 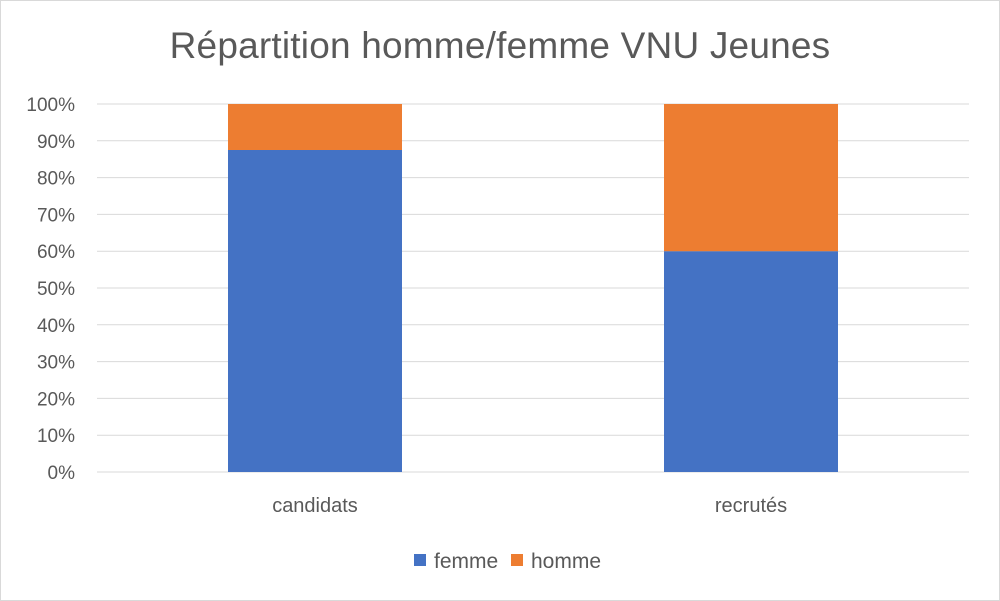 What do you see at coordinates (56, 252) in the screenshot?
I see `y-tick-label: 60%` at bounding box center [56, 252].